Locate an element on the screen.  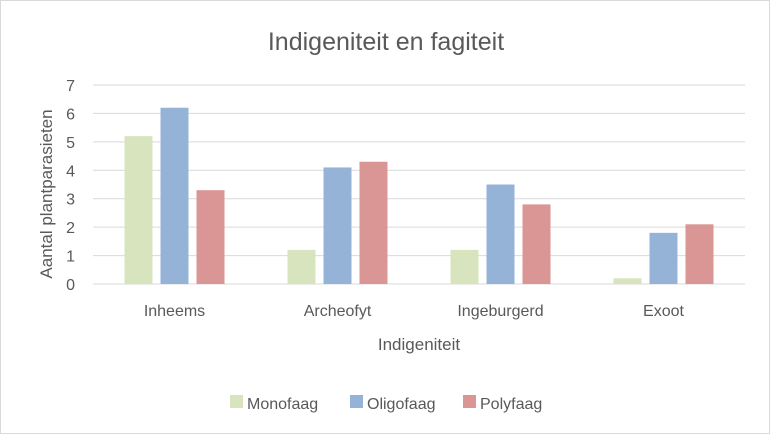
legend-swatch-oligofaag is located at coordinates (356, 401).